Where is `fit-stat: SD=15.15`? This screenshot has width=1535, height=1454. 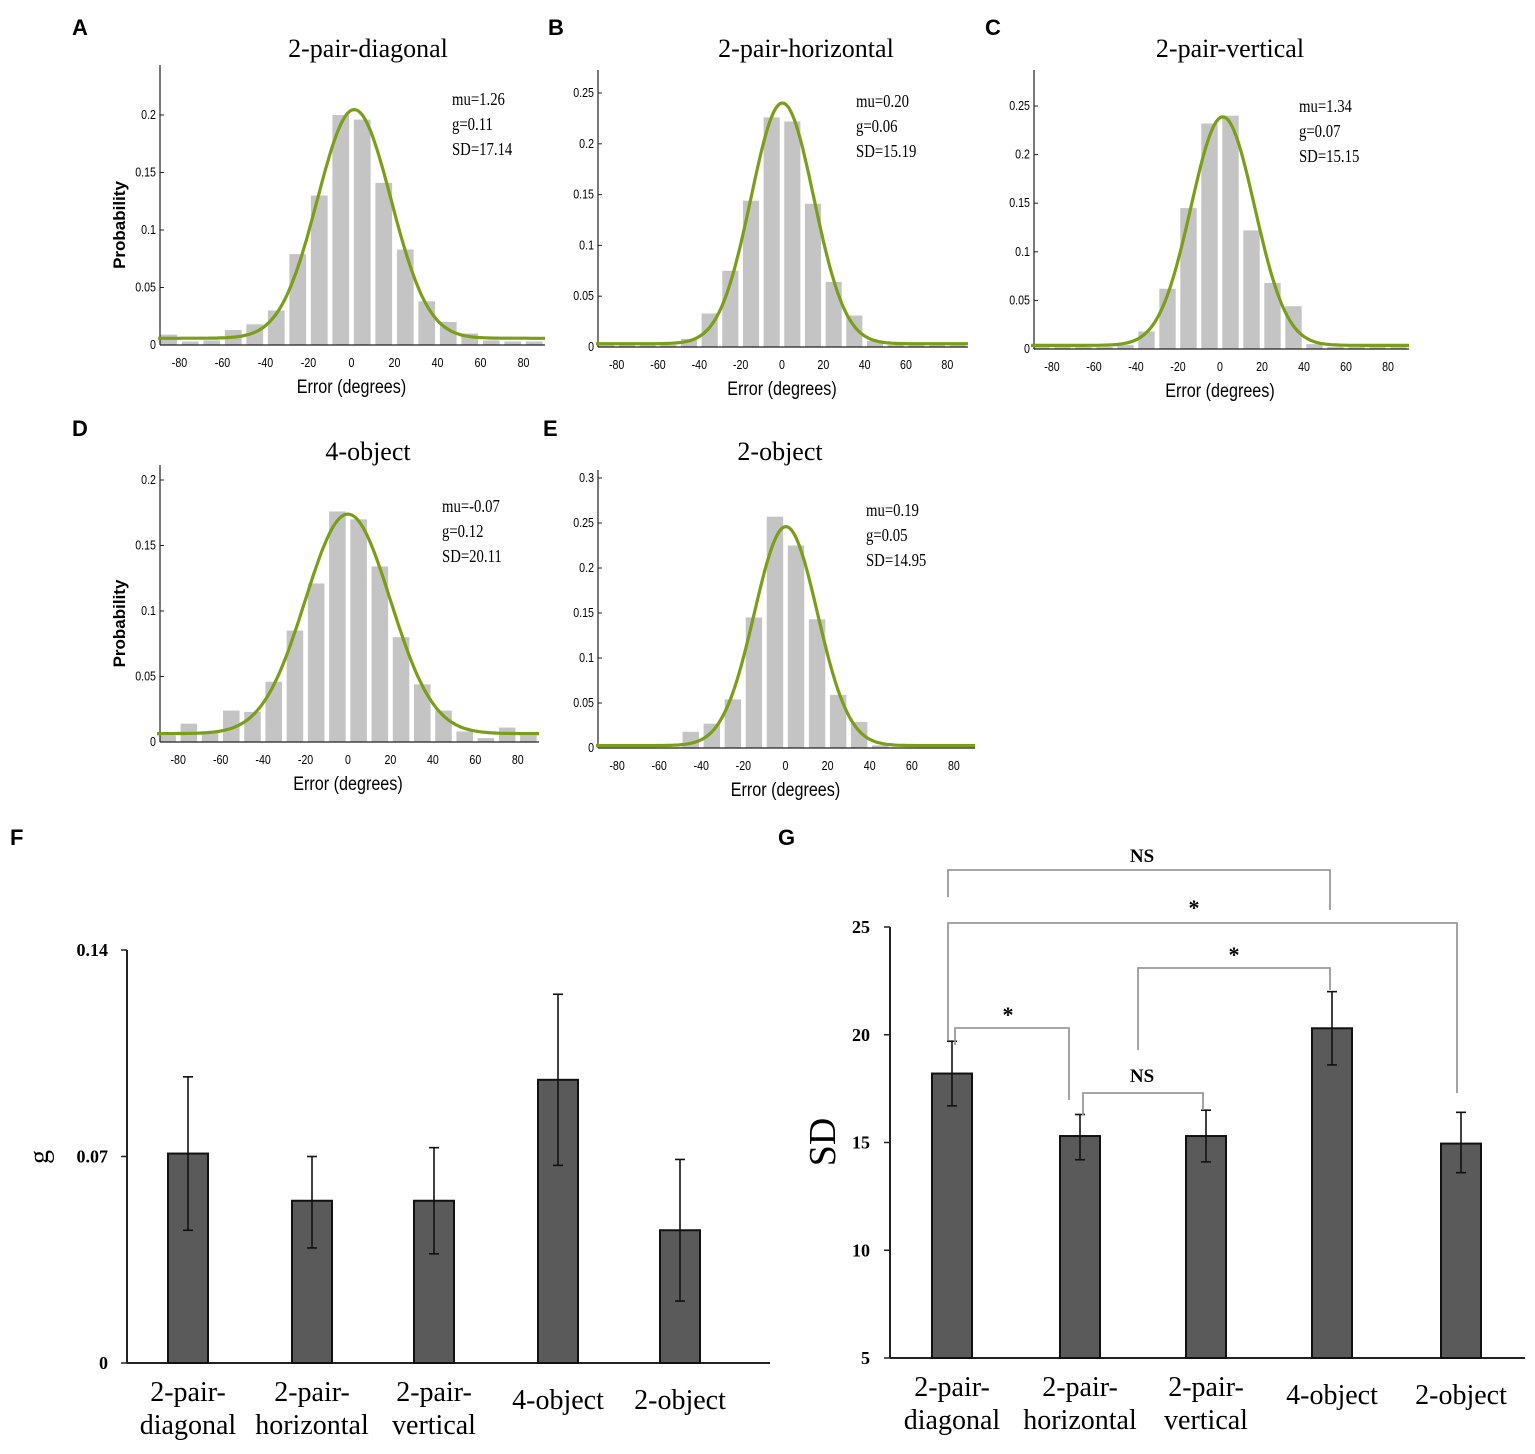 fit-stat: SD=15.15 is located at coordinates (1329, 156).